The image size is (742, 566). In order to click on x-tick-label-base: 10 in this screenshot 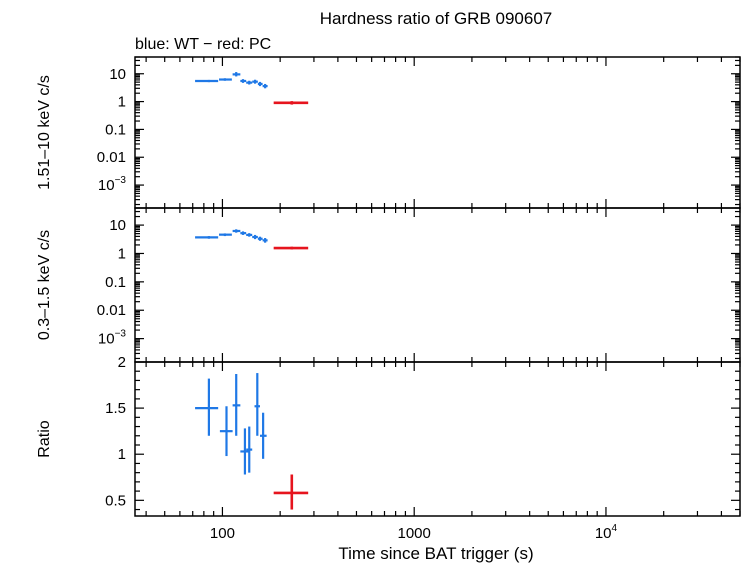, I will do `click(603, 533)`.